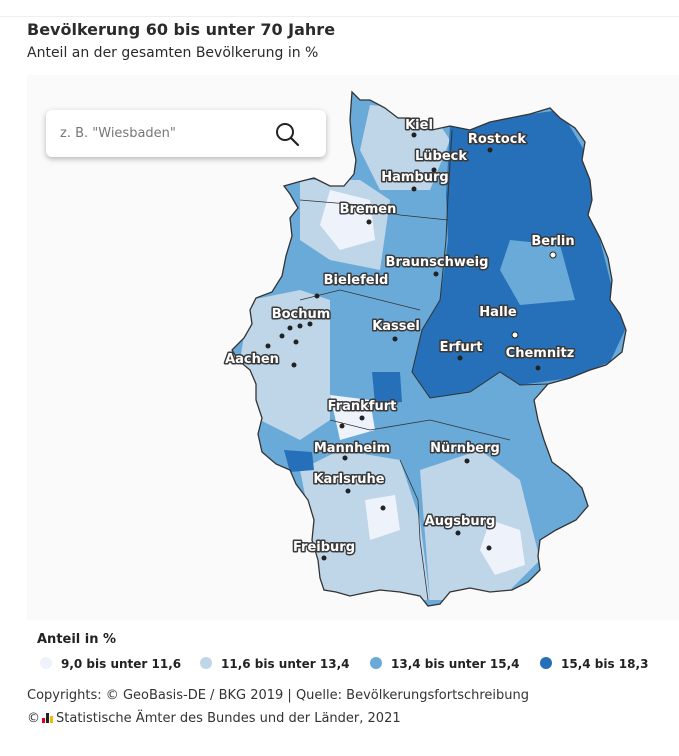 The image size is (679, 756). I want to click on legend-label: 15,4 bis 18,3, so click(605, 664).